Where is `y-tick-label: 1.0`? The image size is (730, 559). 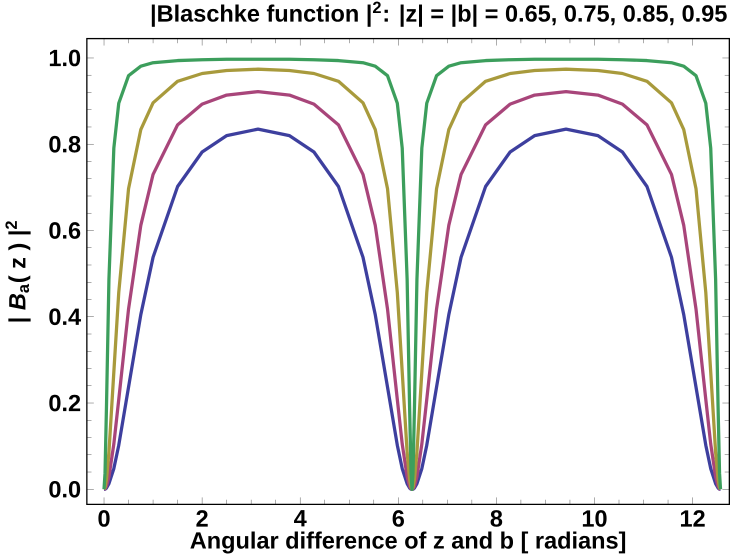
y-tick-label: 1.0 is located at coordinates (65, 58).